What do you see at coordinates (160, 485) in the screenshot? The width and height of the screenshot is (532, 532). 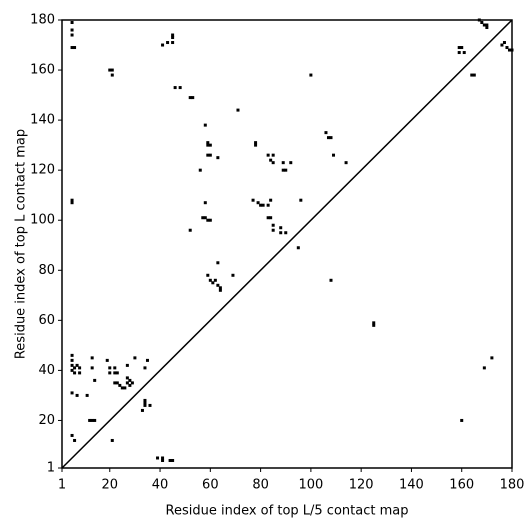 I see `x-tick-label: 40` at bounding box center [160, 485].